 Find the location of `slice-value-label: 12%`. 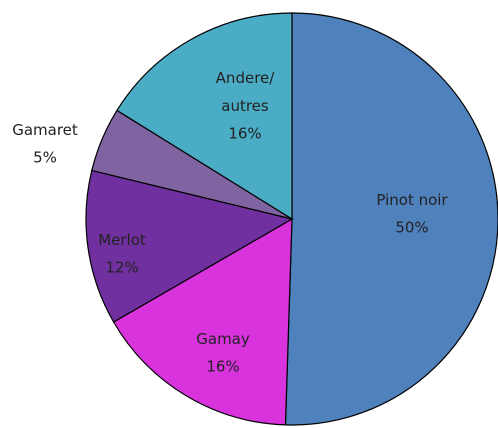

slice-value-label: 12% is located at coordinates (121, 268).